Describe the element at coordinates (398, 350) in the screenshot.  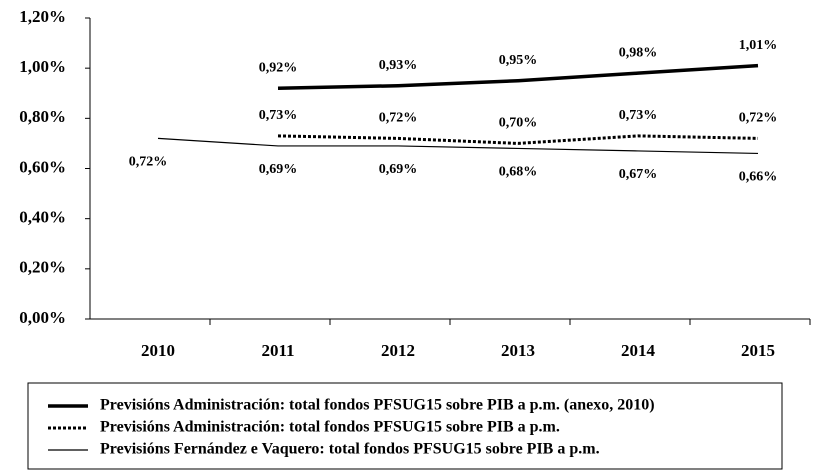
I see `x-tick-label: 2012` at that location.